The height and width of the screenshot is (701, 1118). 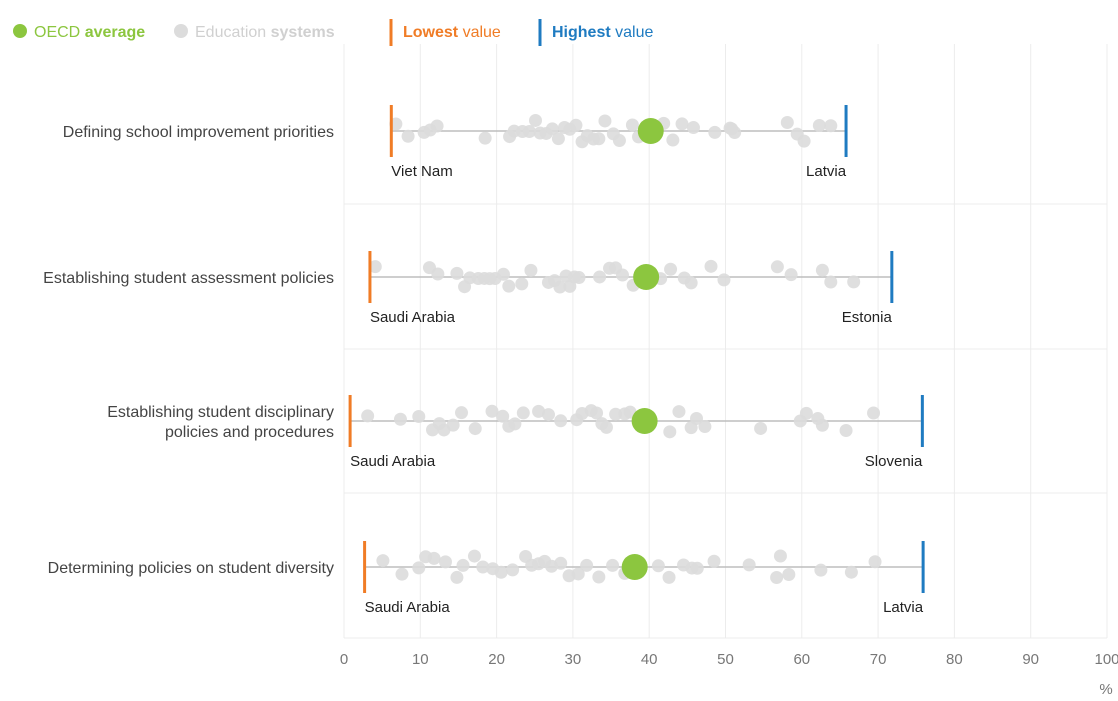 What do you see at coordinates (230, 32) in the screenshot?
I see `legend-systems-prefix: Education` at bounding box center [230, 32].